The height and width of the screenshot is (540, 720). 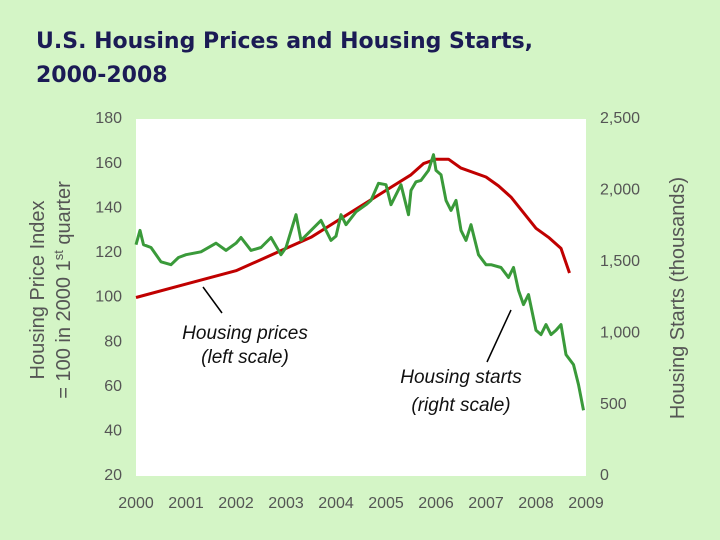 What do you see at coordinates (108, 297) in the screenshot?
I see `y-tick-label: 100` at bounding box center [108, 297].